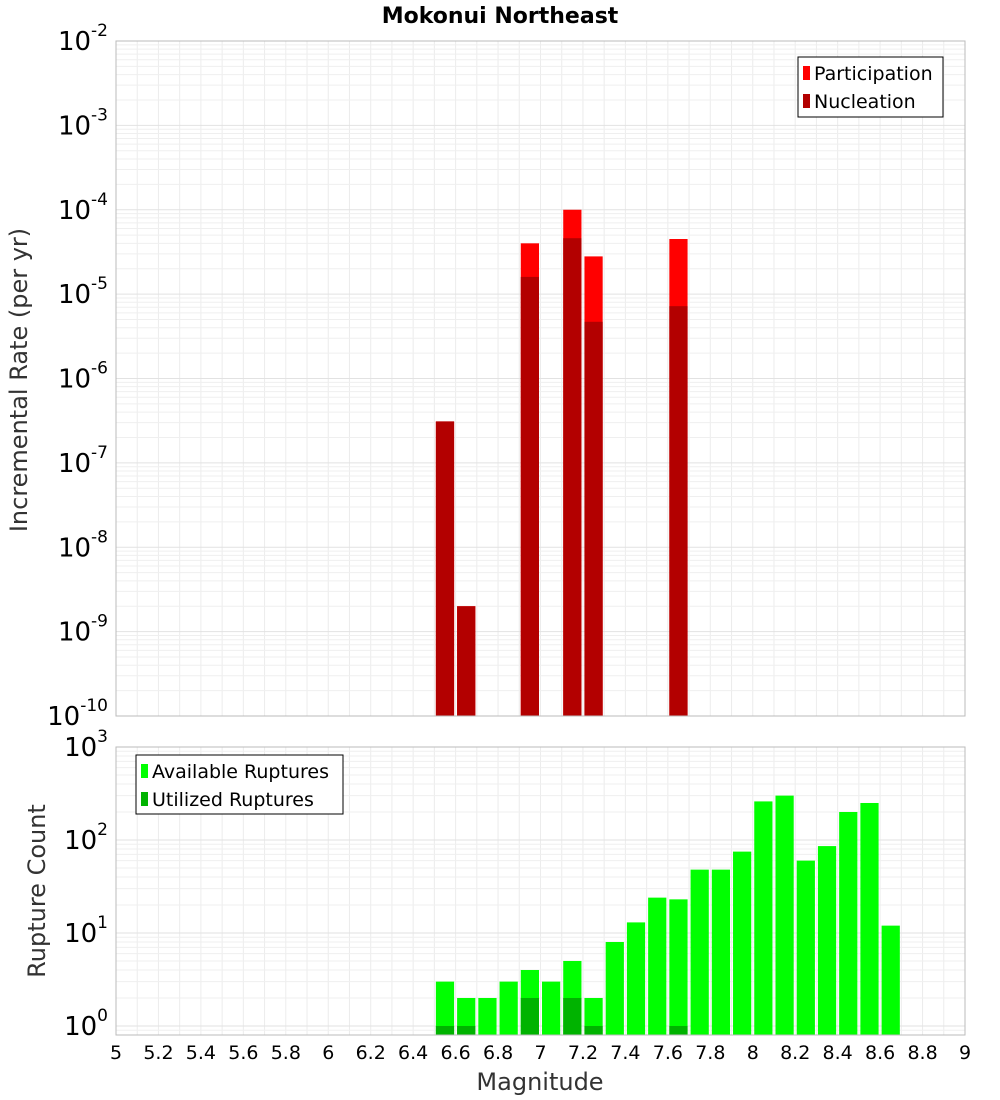  I want to click on y-tick-label: 10³, so click(86, 745).